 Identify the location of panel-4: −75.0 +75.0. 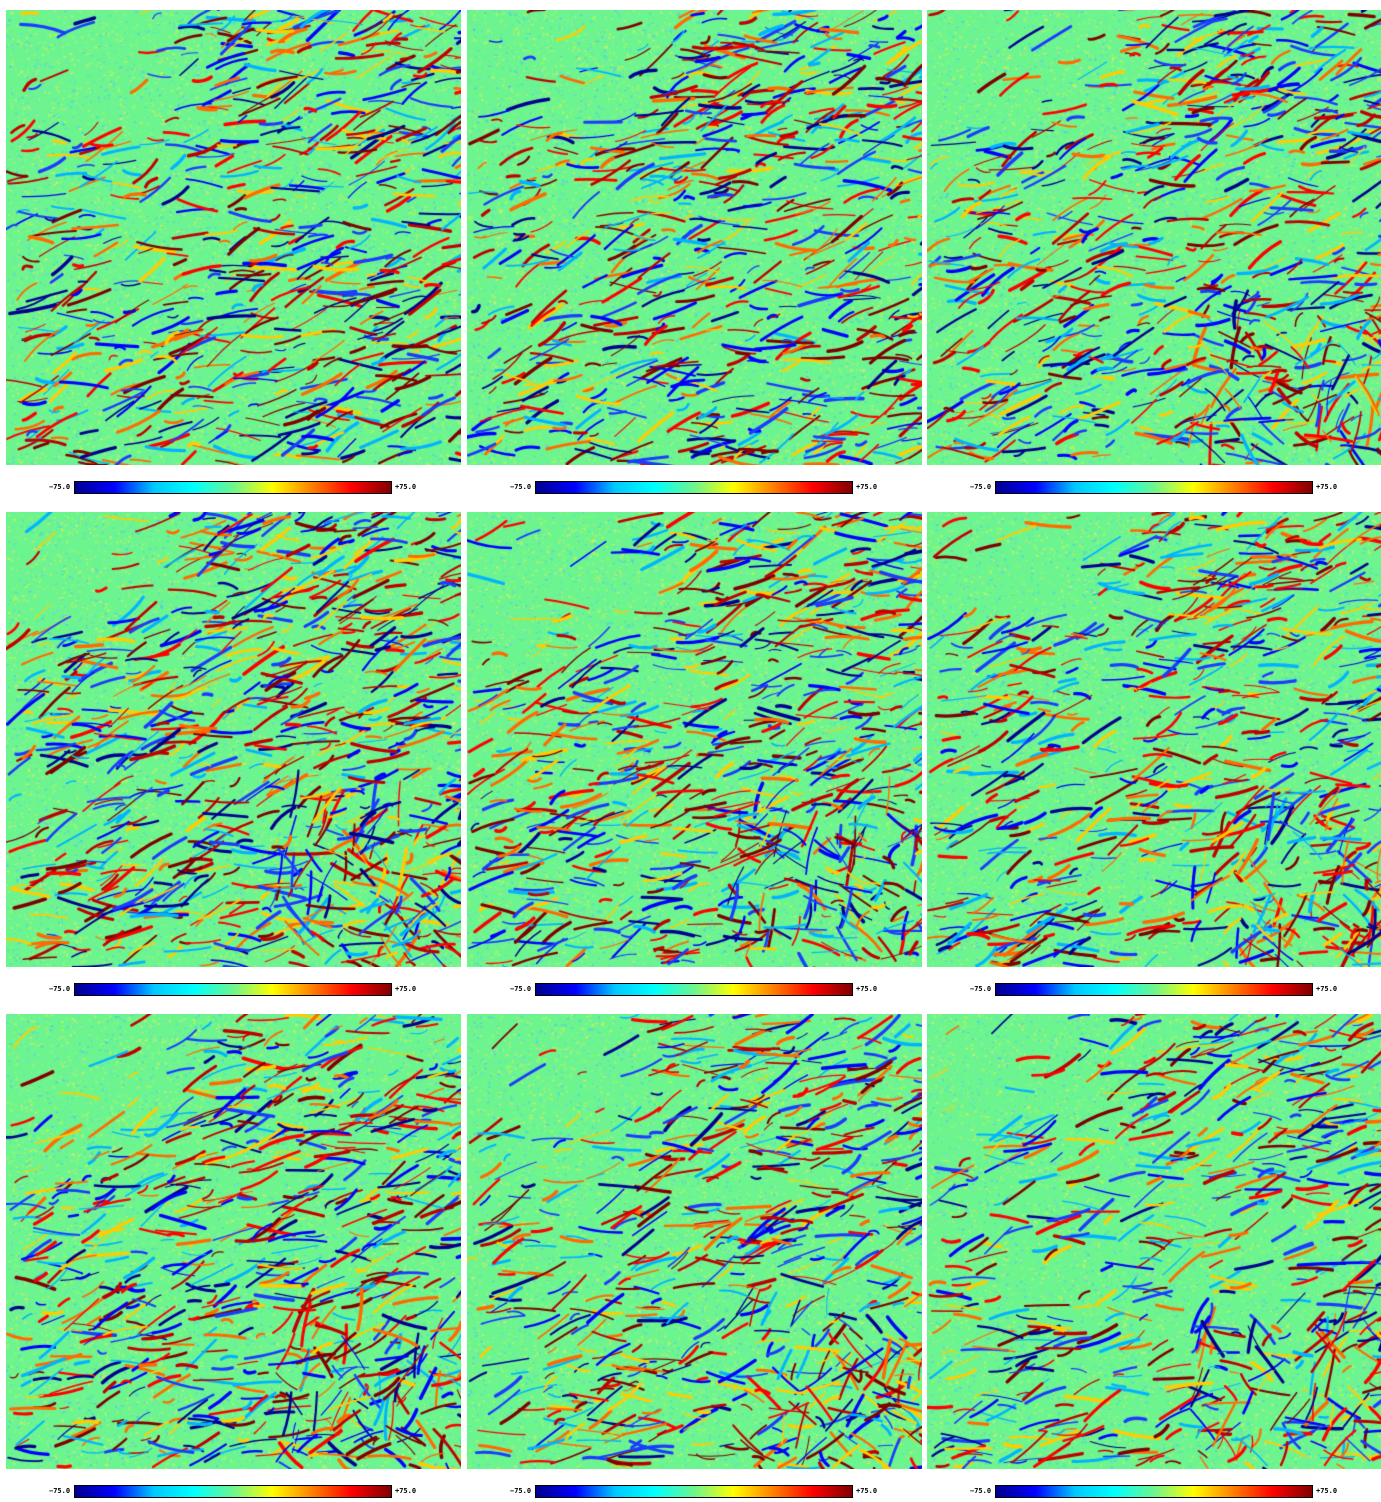
(230, 751).